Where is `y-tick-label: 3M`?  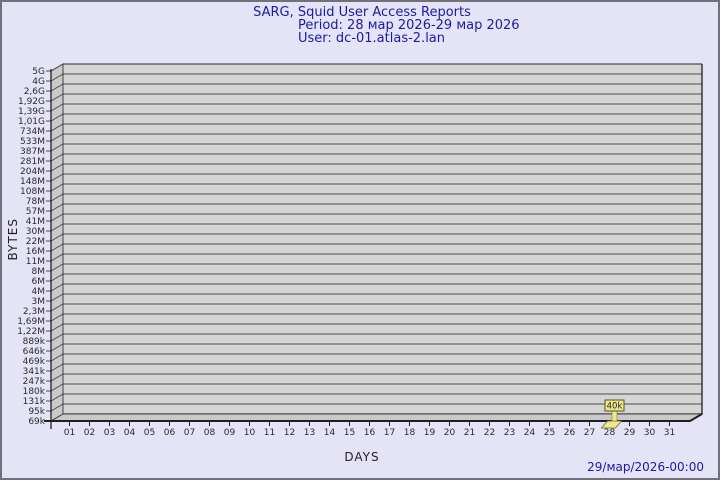
y-tick-label: 3M is located at coordinates (39, 302).